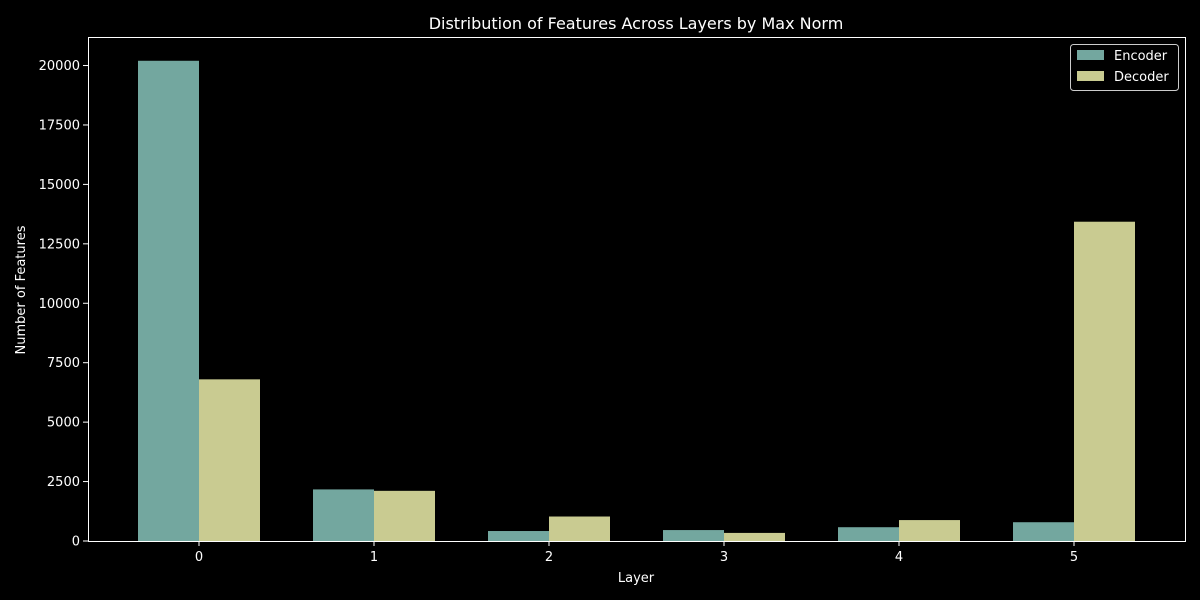  What do you see at coordinates (1074, 557) in the screenshot?
I see `x-tick-label: 5` at bounding box center [1074, 557].